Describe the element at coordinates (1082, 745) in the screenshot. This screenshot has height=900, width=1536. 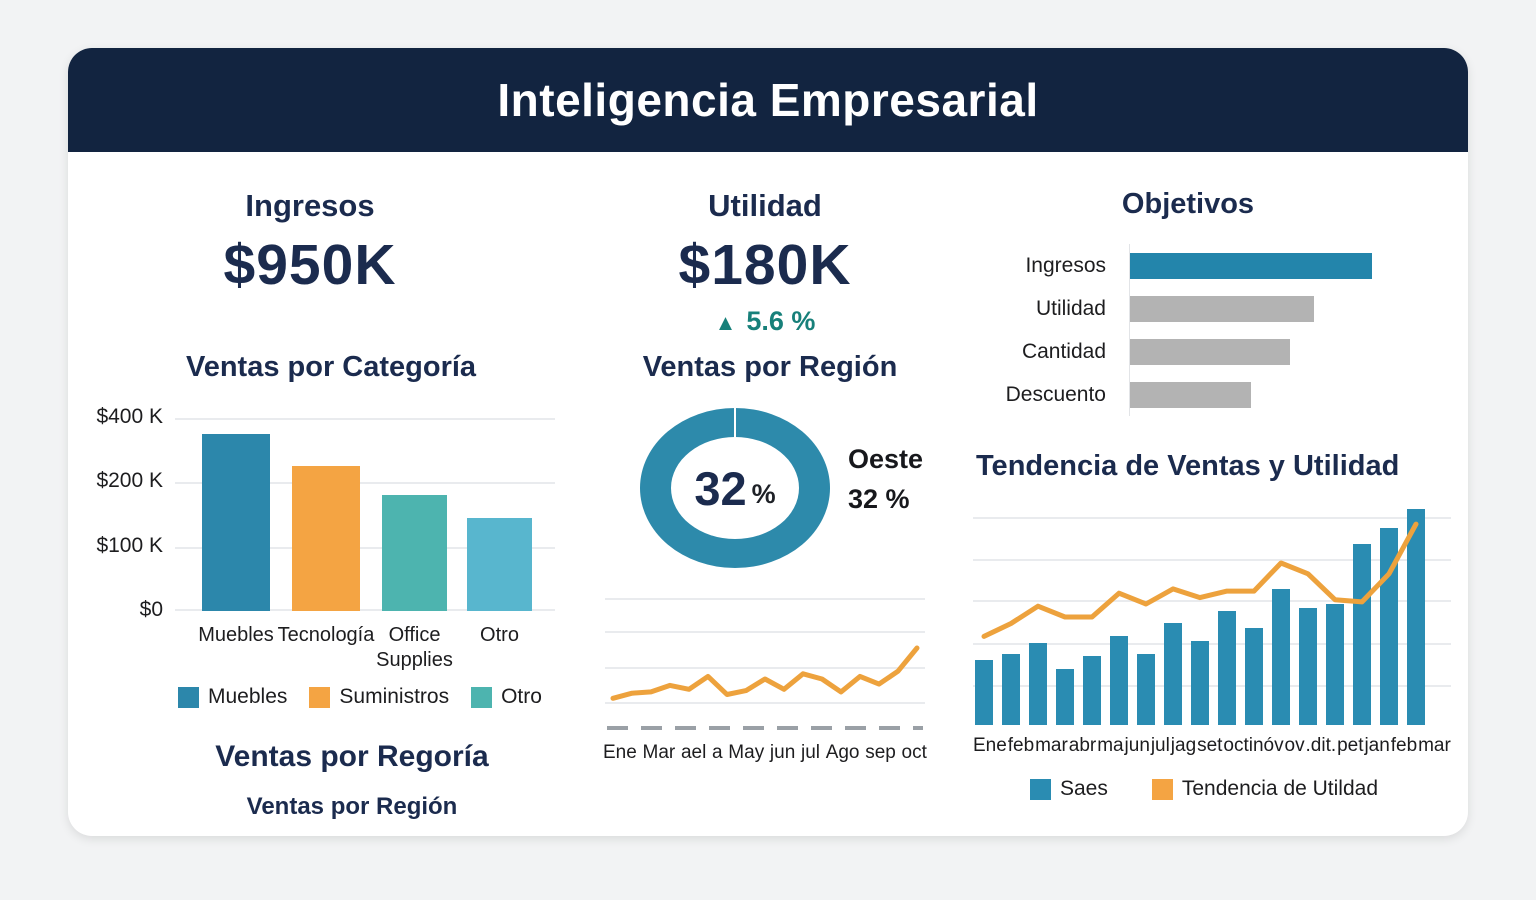
I see `trend-xtick-label: abr` at that location.